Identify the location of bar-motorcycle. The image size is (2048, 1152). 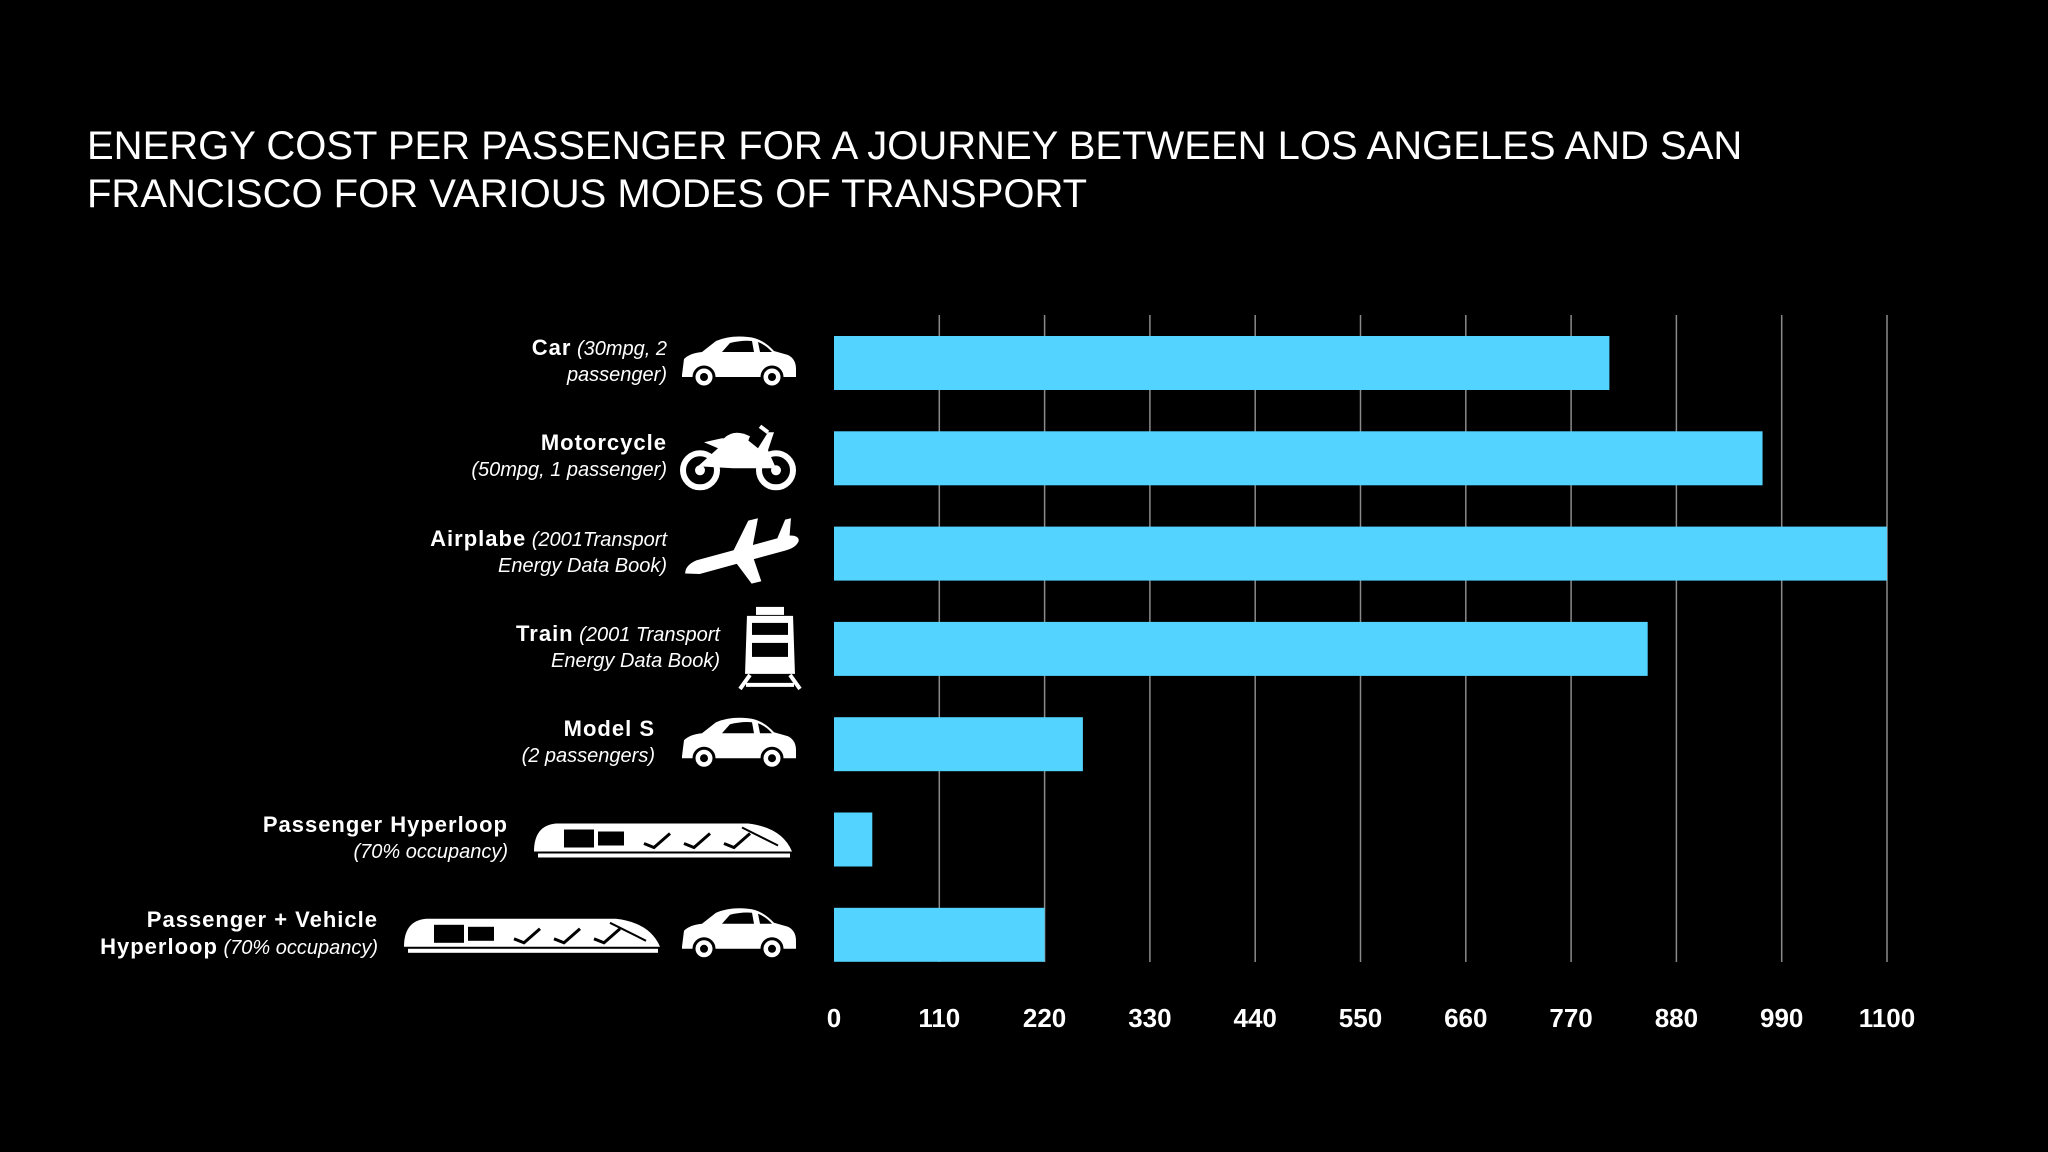
(1298, 458).